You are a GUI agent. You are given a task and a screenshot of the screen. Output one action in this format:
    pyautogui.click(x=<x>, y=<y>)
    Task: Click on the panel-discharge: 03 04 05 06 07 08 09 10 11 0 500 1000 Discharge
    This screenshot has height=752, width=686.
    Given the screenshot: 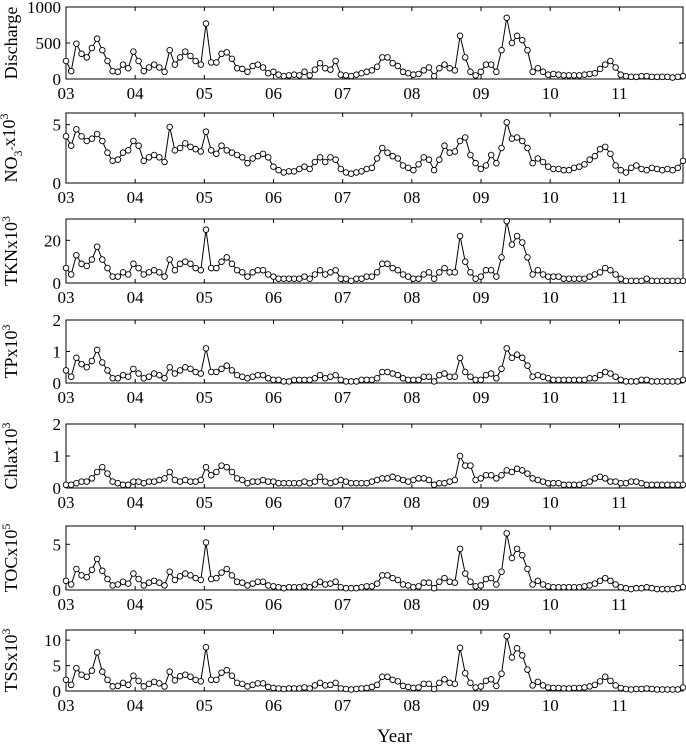 What is the action you would take?
    pyautogui.click(x=343, y=51)
    